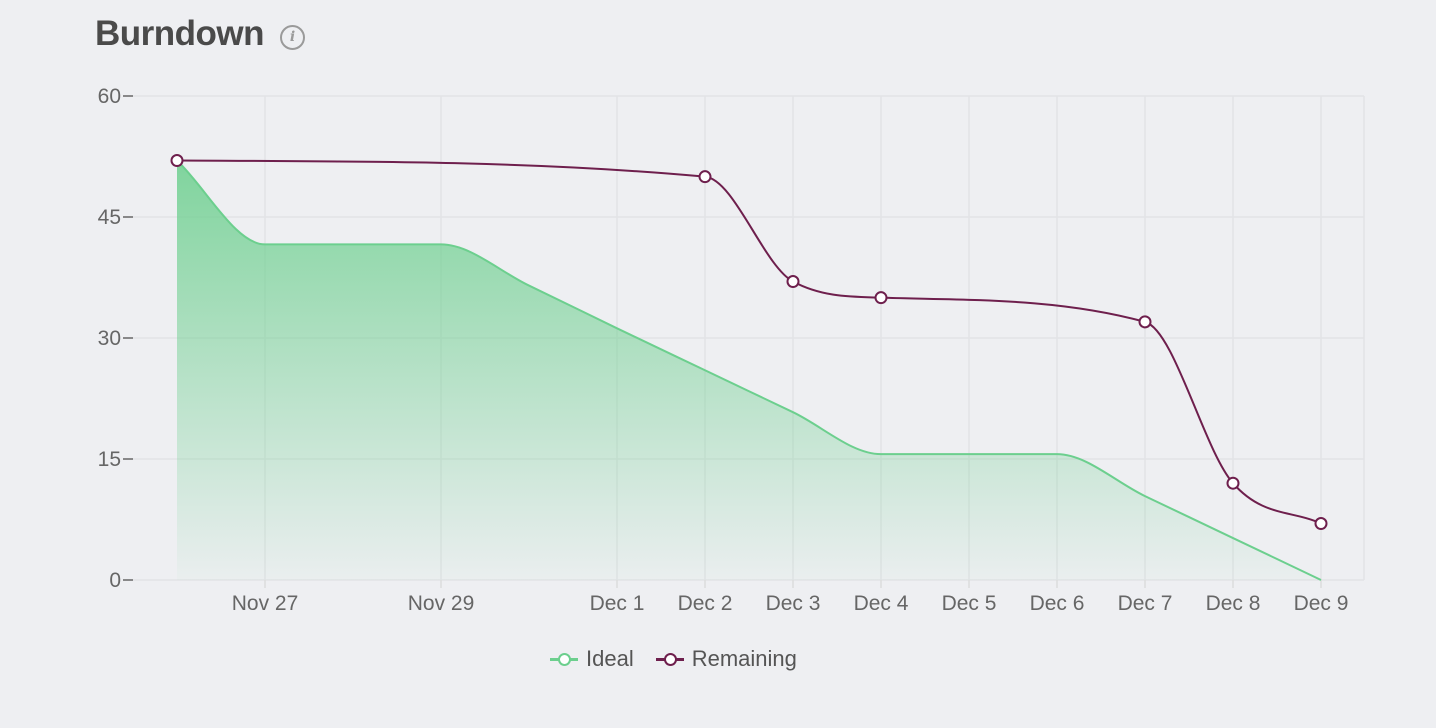 This screenshot has width=1436, height=728. I want to click on x-tick-label: Dec 2, so click(705, 603).